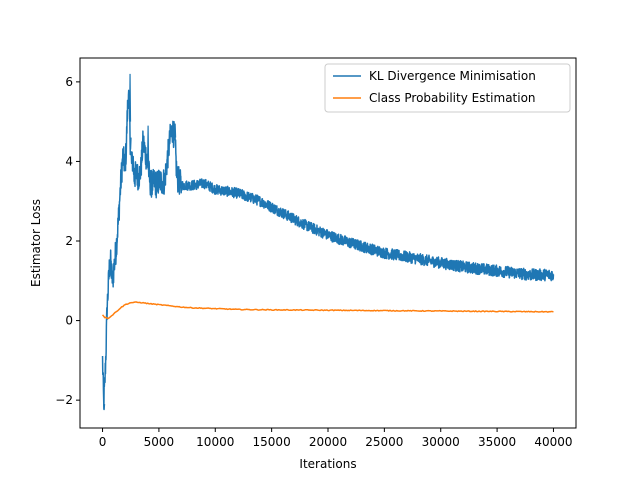  I want to click on x-axis-title: Iterations, so click(327, 464).